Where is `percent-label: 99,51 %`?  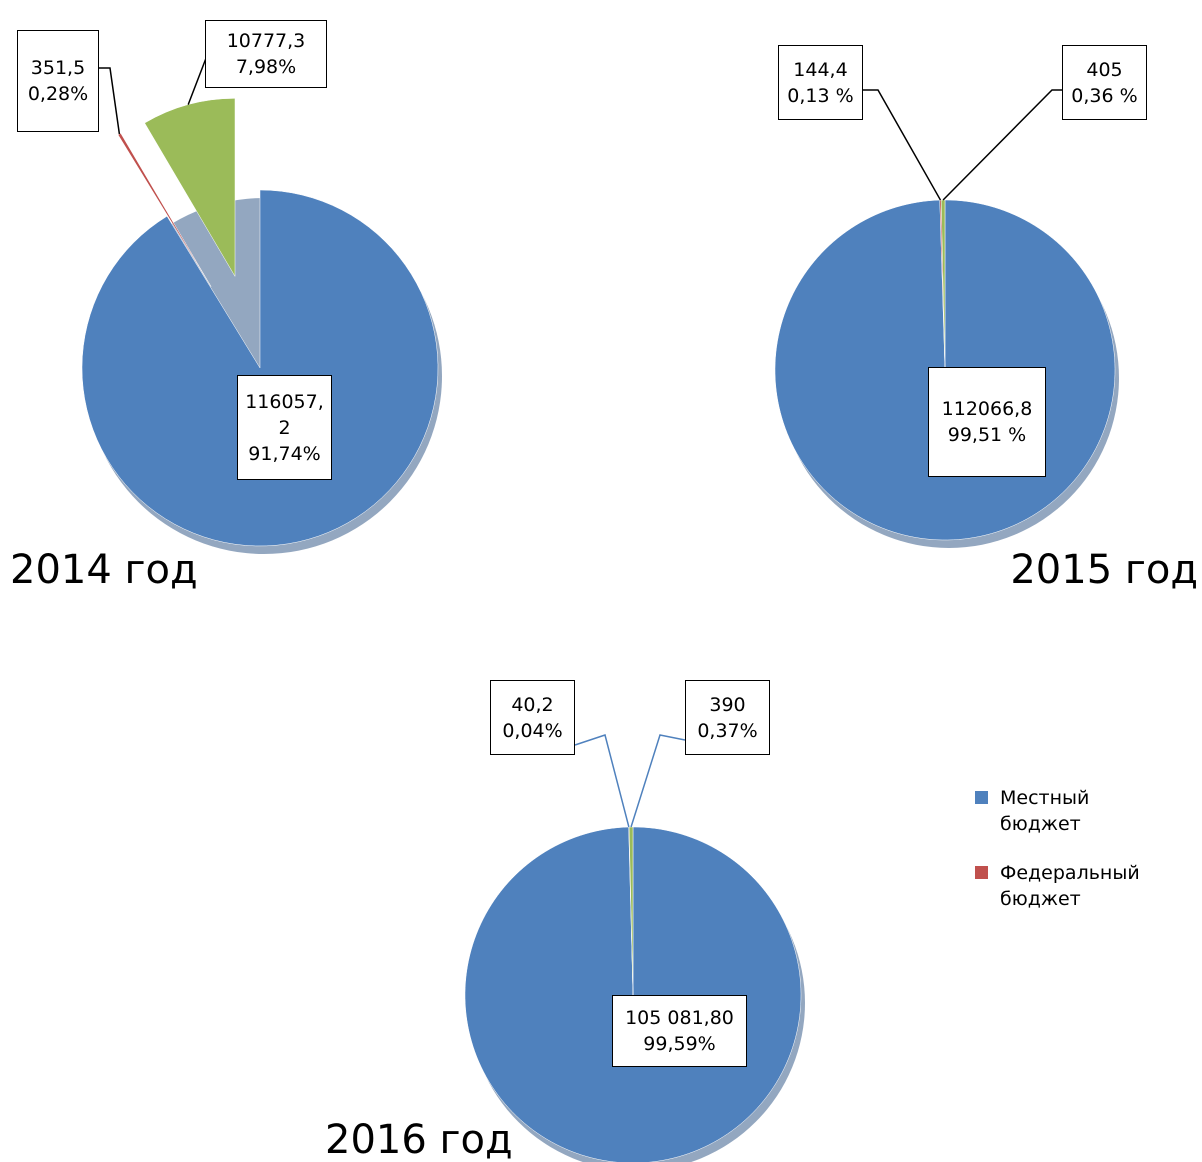
percent-label: 99,51 % is located at coordinates (987, 435).